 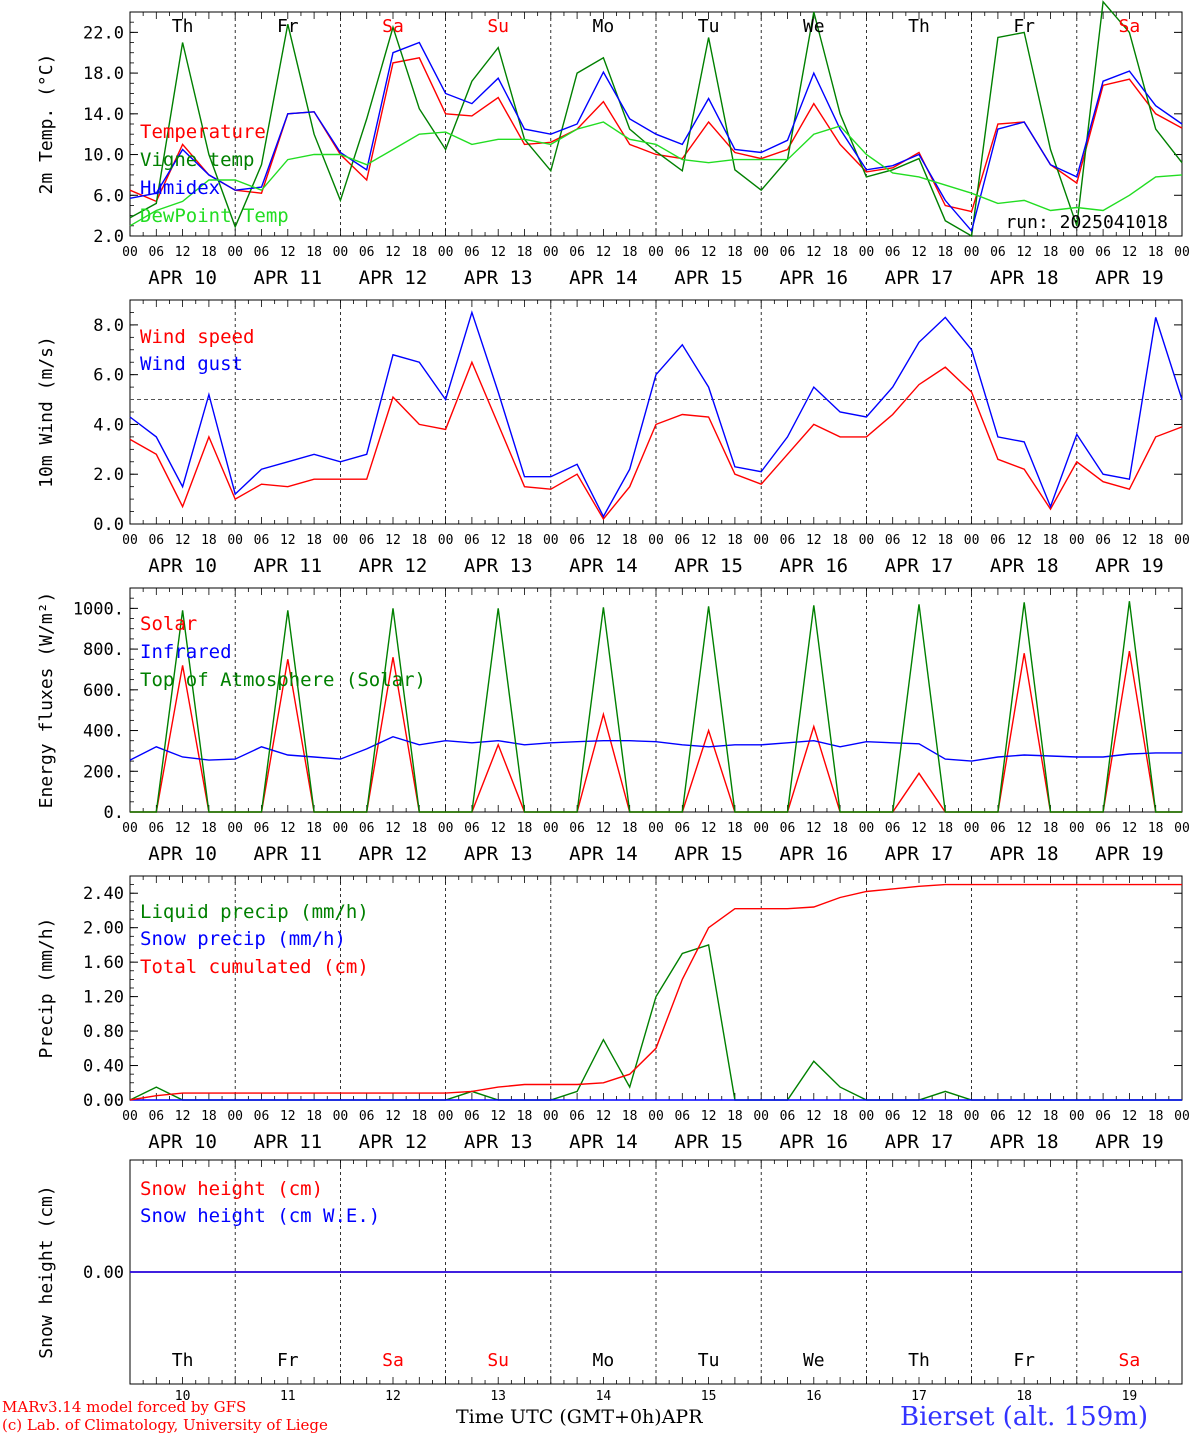 I want to click on y-tick-label: 4.0, so click(x=108, y=425).